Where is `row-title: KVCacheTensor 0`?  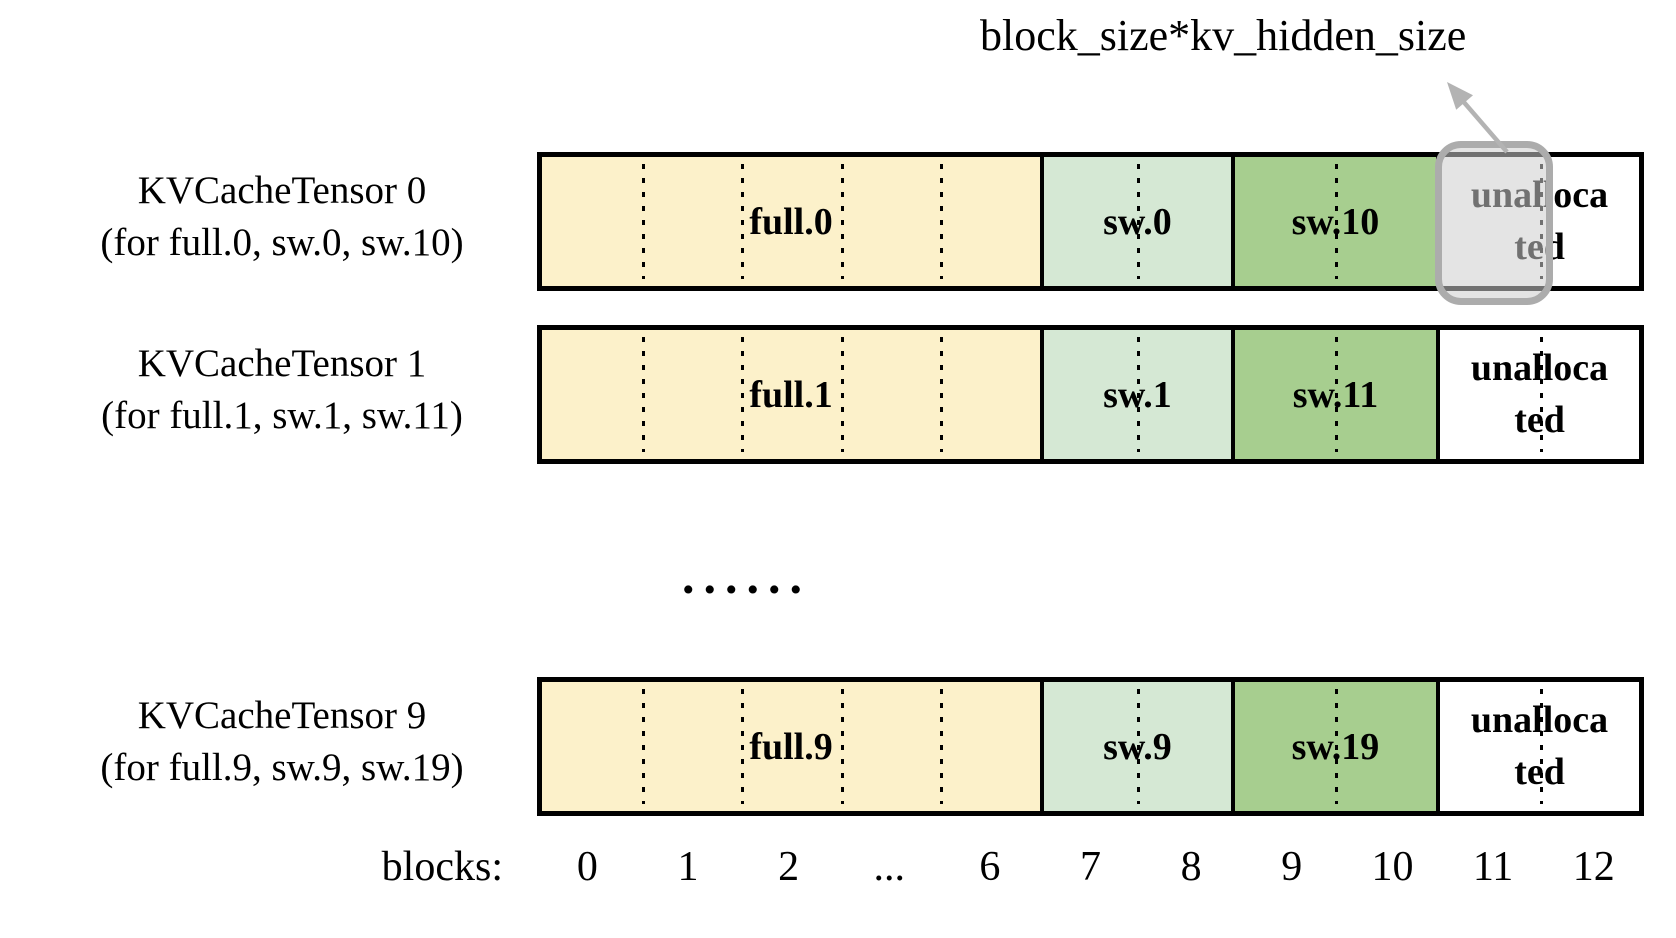
row-title: KVCacheTensor 0 is located at coordinates (282, 190).